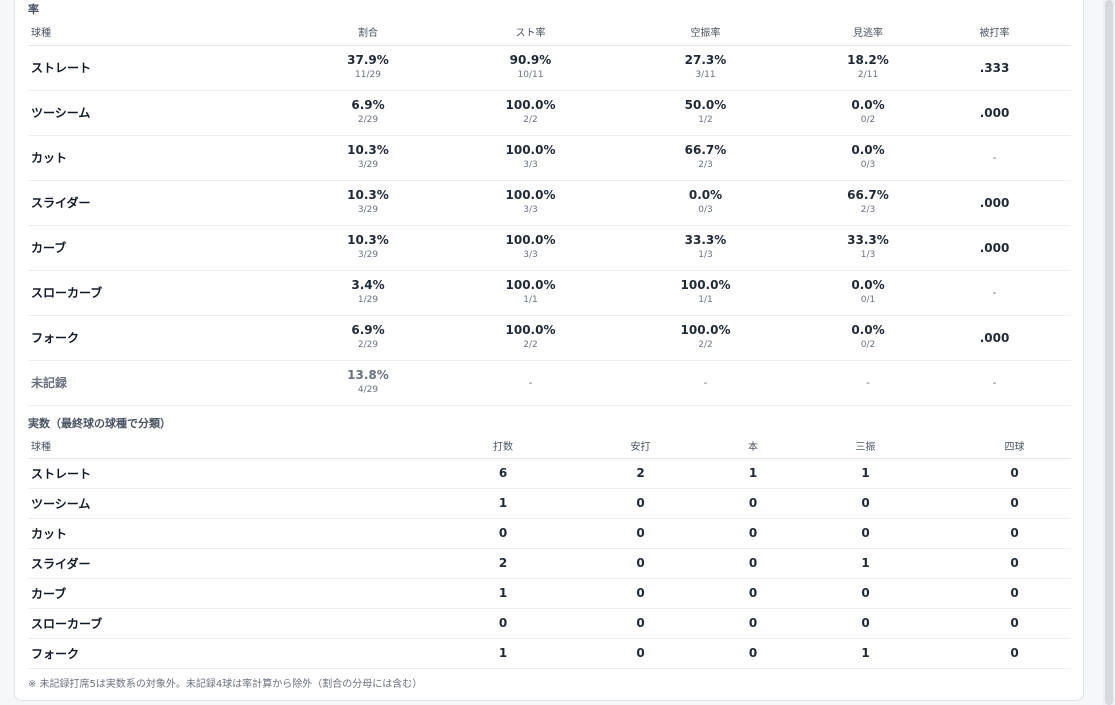 This screenshot has height=705, width=1115. I want to click on batting-avg-cell: -, so click(994, 293).